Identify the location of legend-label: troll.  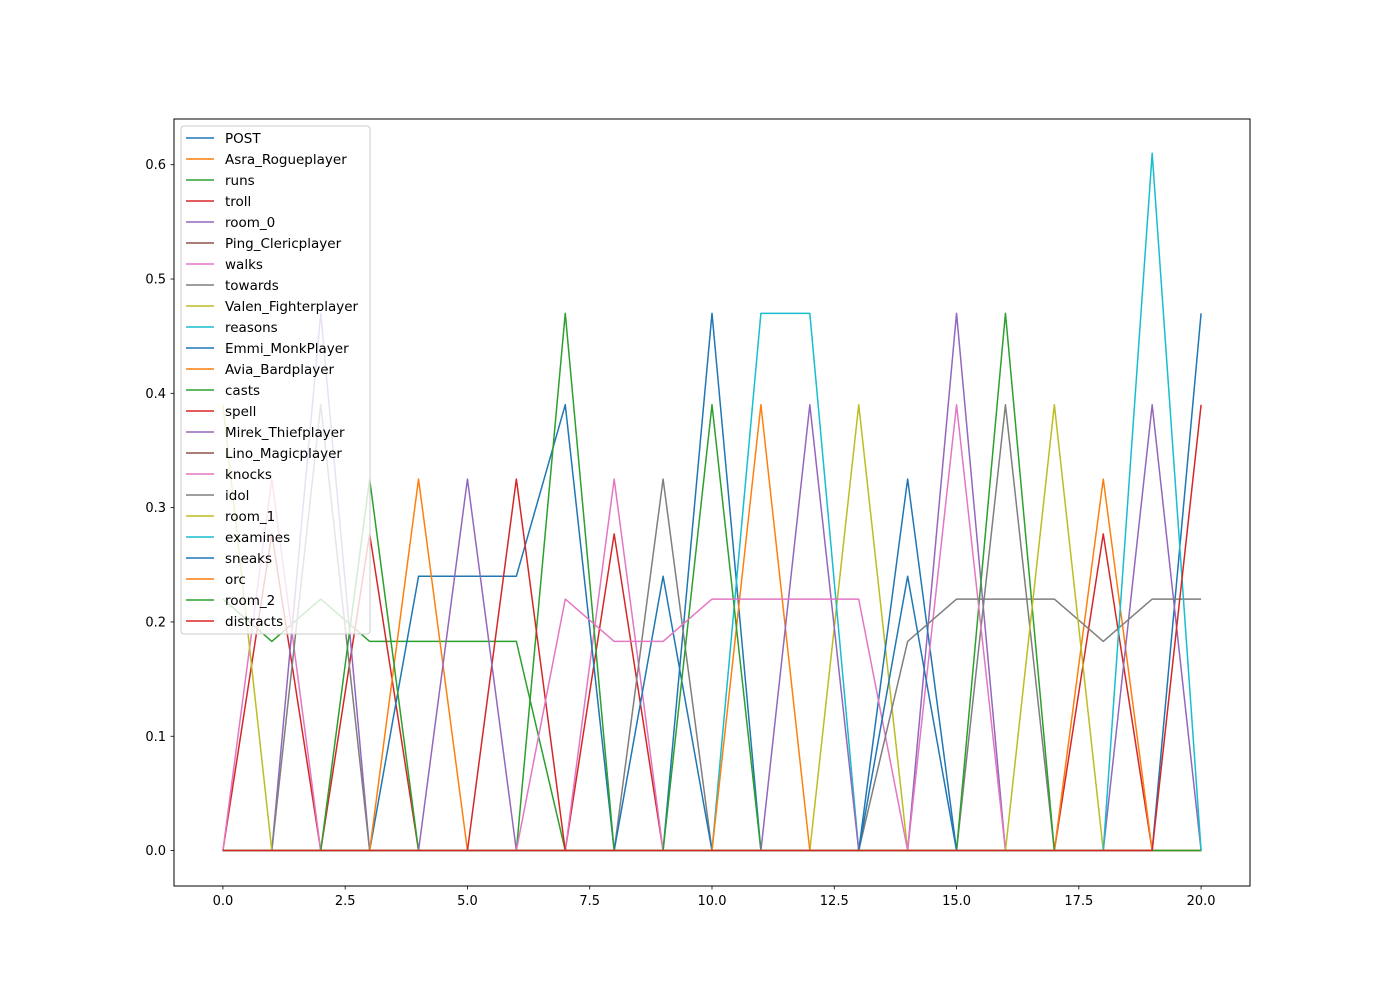
(238, 202).